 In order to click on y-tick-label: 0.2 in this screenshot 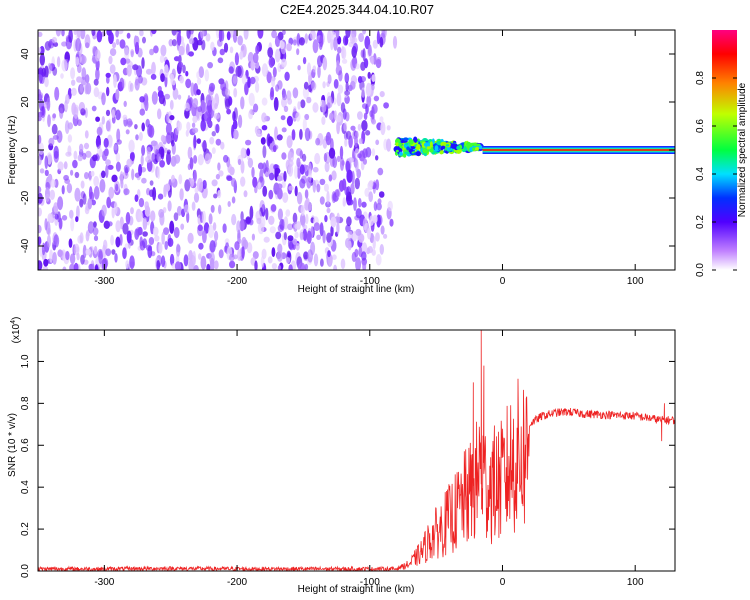, I will do `click(25, 529)`.